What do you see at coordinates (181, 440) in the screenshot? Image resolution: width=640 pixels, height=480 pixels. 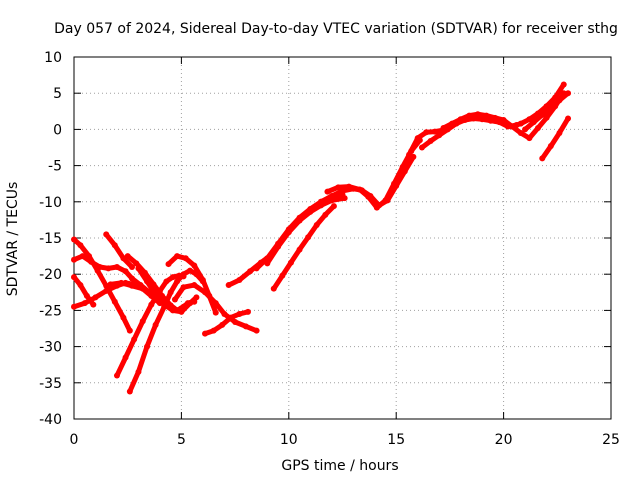 I see `x-tick-label: 5` at bounding box center [181, 440].